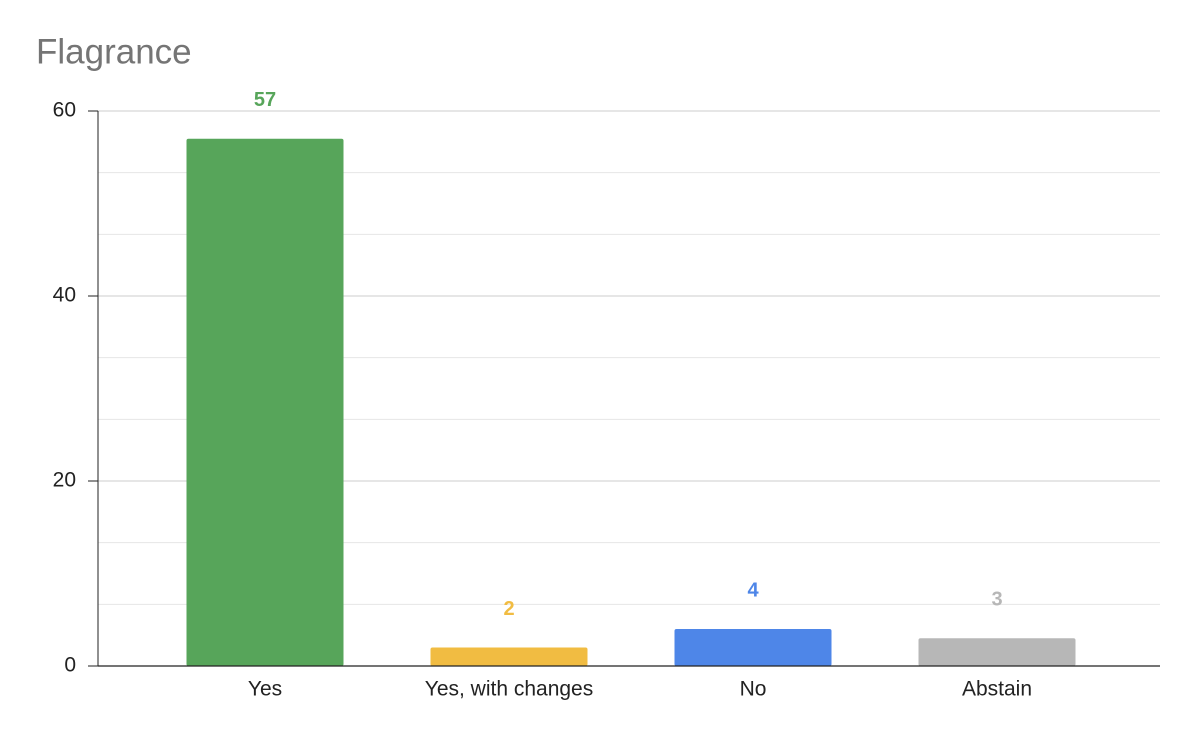 The image size is (1198, 738). I want to click on y-tick-label: 0, so click(70, 665).